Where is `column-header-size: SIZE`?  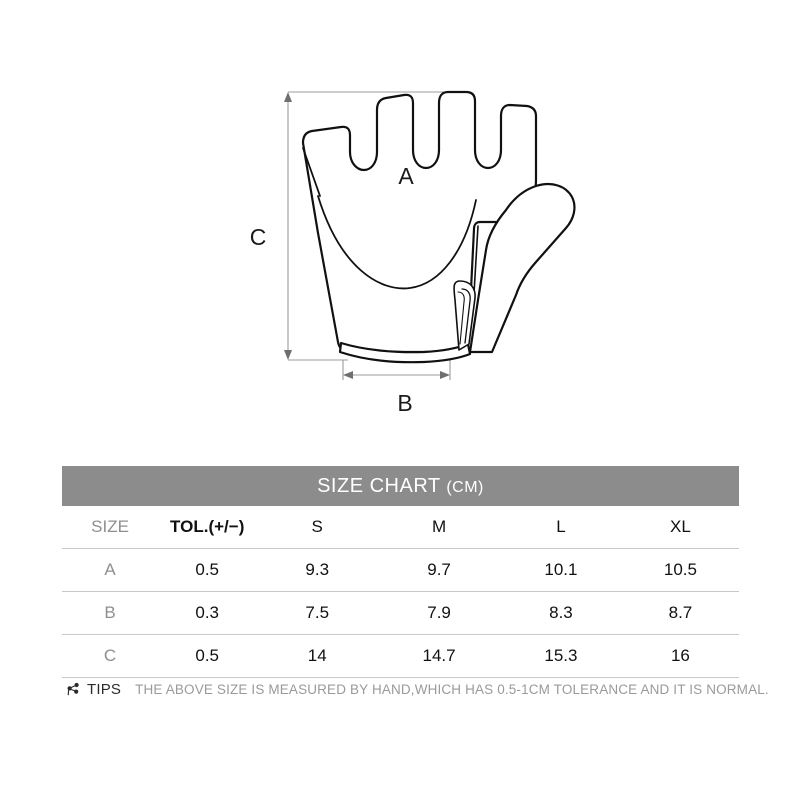
column-header-size: SIZE is located at coordinates (110, 527).